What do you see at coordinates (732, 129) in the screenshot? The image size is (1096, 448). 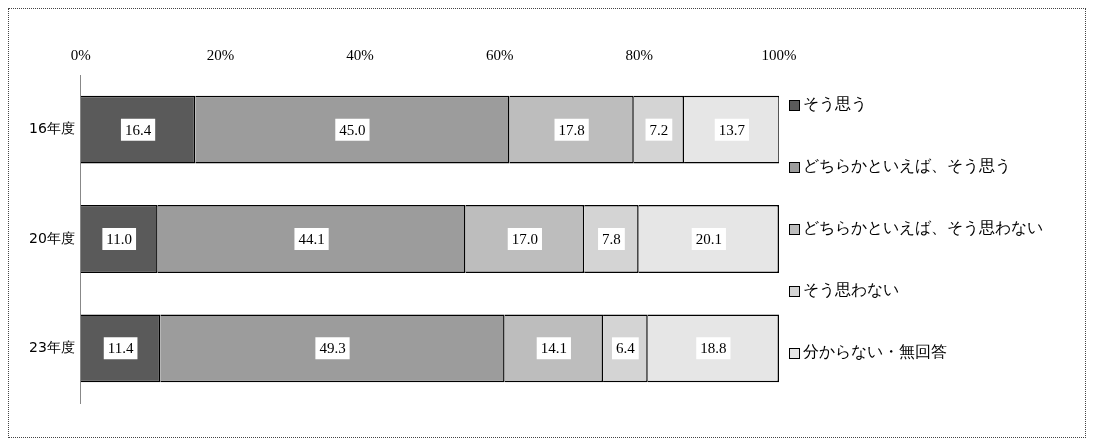 I see `data-label: 13.7` at bounding box center [732, 129].